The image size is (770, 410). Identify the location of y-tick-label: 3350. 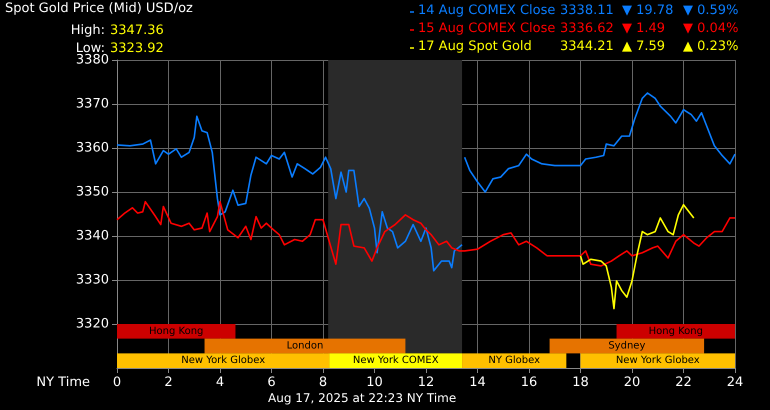
(92, 192).